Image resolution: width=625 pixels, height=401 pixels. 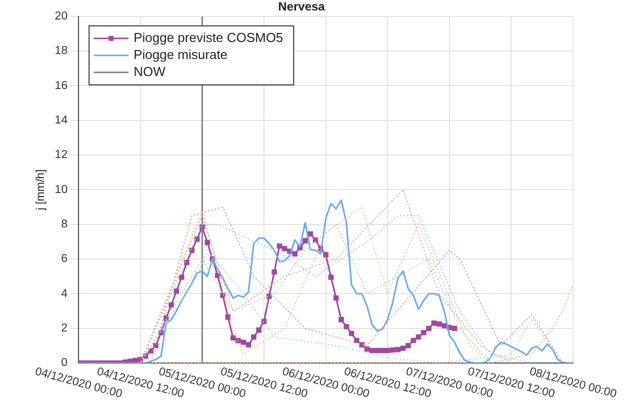 I want to click on y-axis-title: j [mm/h], so click(x=41, y=190).